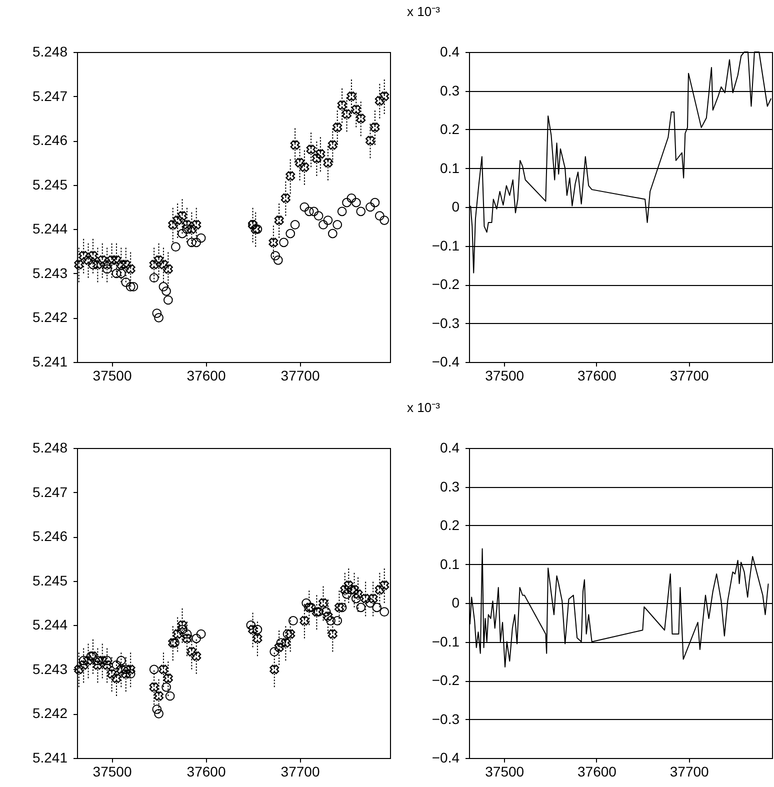 This screenshot has width=774, height=787. I want to click on y-tick-label: 5.247, so click(50, 96).